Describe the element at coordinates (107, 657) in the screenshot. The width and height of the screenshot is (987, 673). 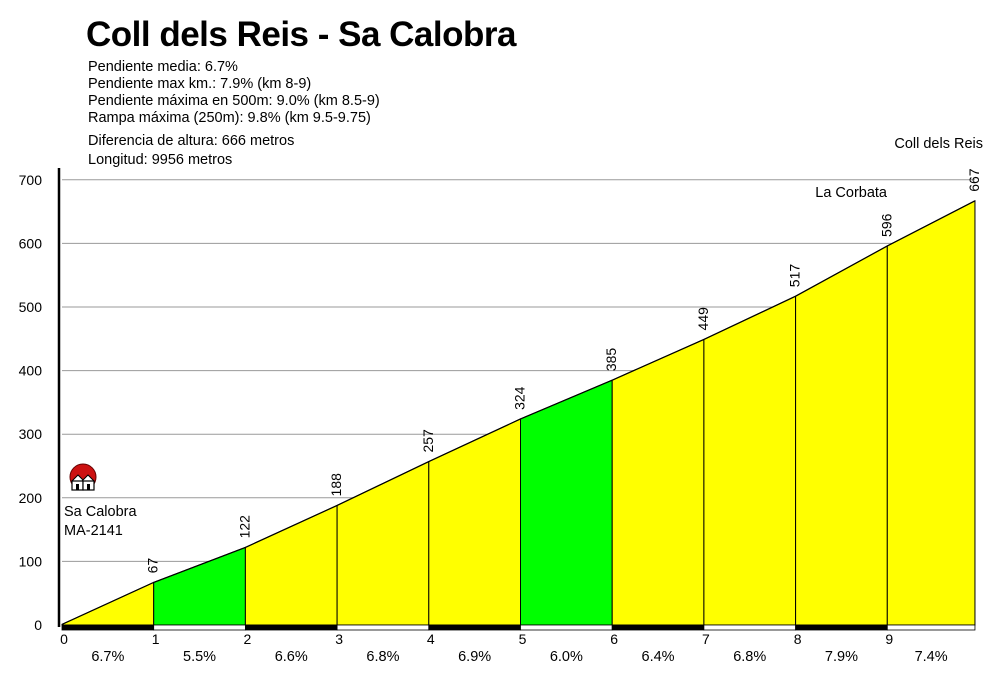
I see `grade-label: 6.7%` at that location.